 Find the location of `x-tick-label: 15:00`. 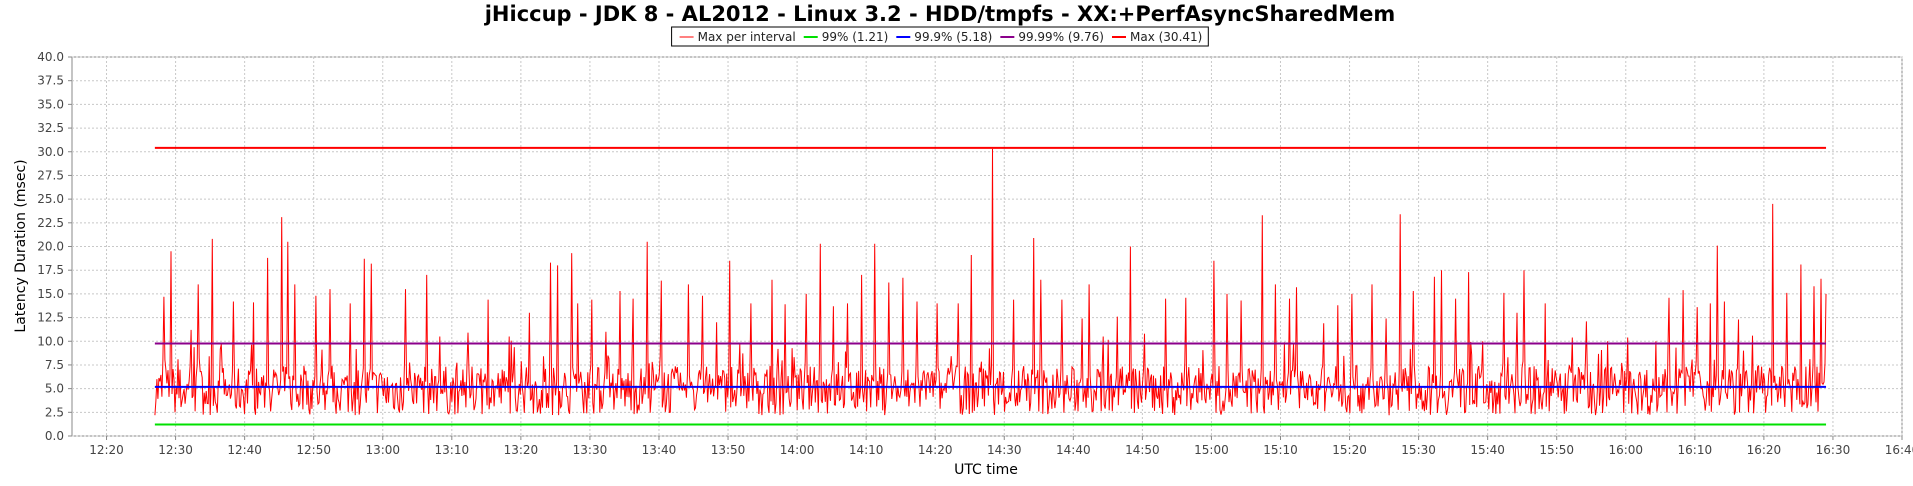

x-tick-label: 15:00 is located at coordinates (1211, 450).